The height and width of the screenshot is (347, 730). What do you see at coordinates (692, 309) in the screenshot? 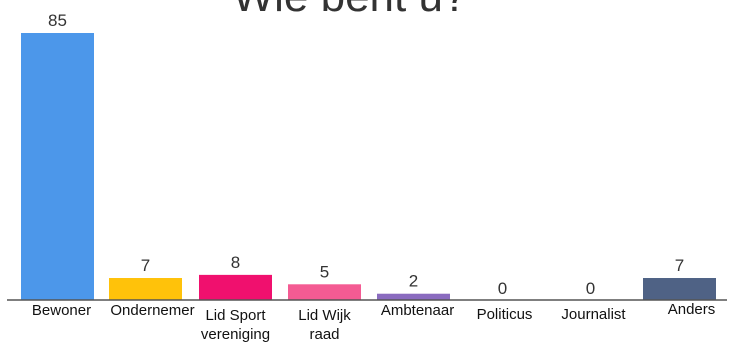
I see `category-label: Anders` at bounding box center [692, 309].